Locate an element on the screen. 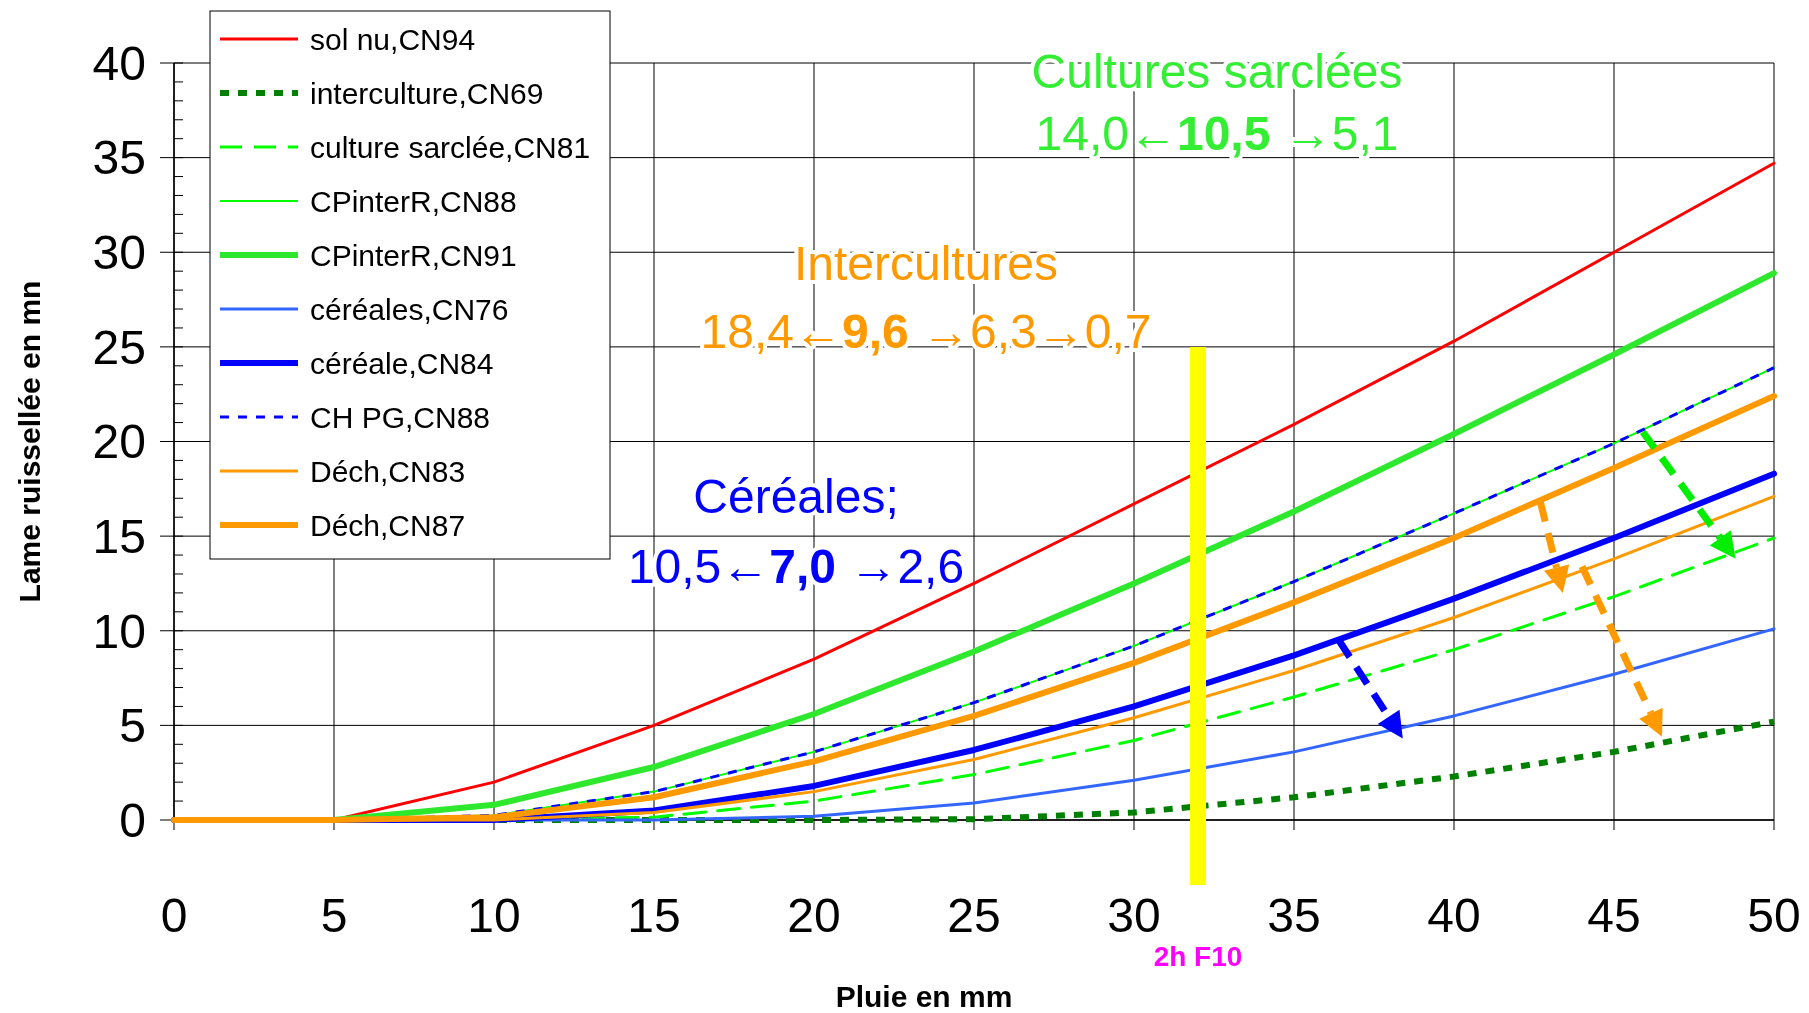 The height and width of the screenshot is (1013, 1809). legend-label: céréale,CN84 is located at coordinates (402, 363).